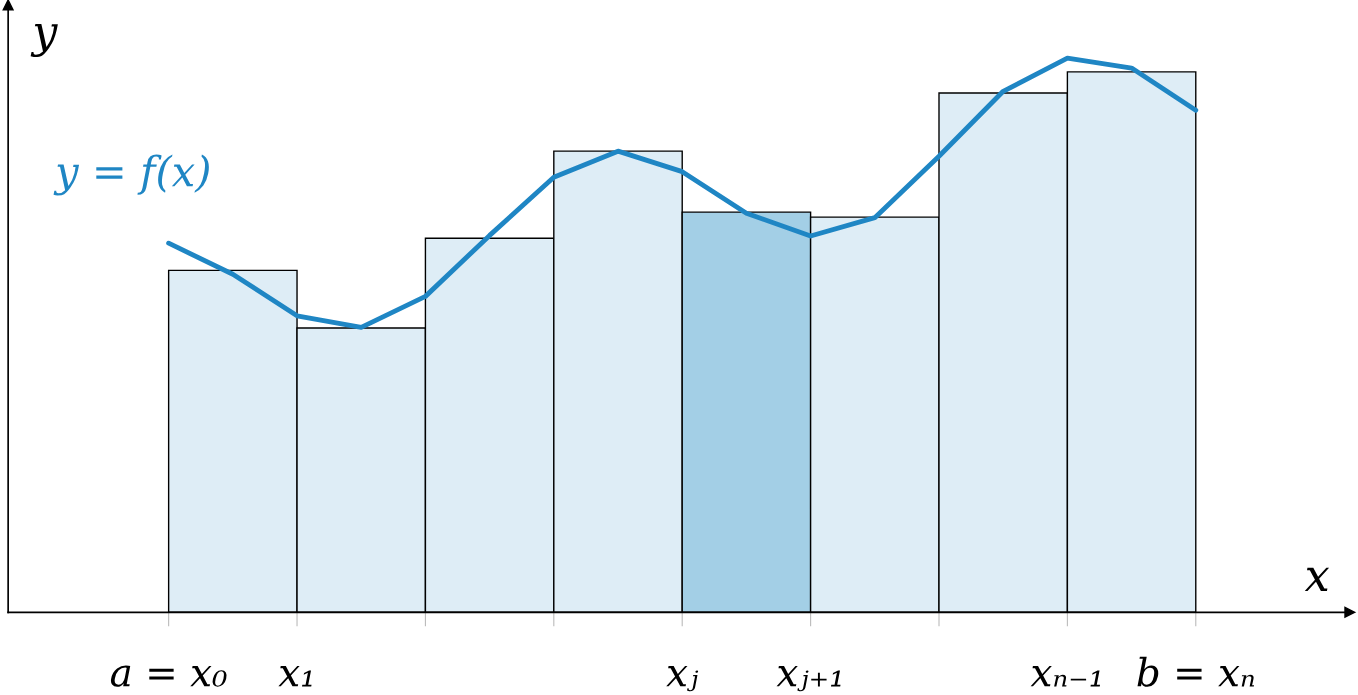 The height and width of the screenshot is (695, 1358). I want to click on x-tick-label: b = xₙ, so click(1196, 671).